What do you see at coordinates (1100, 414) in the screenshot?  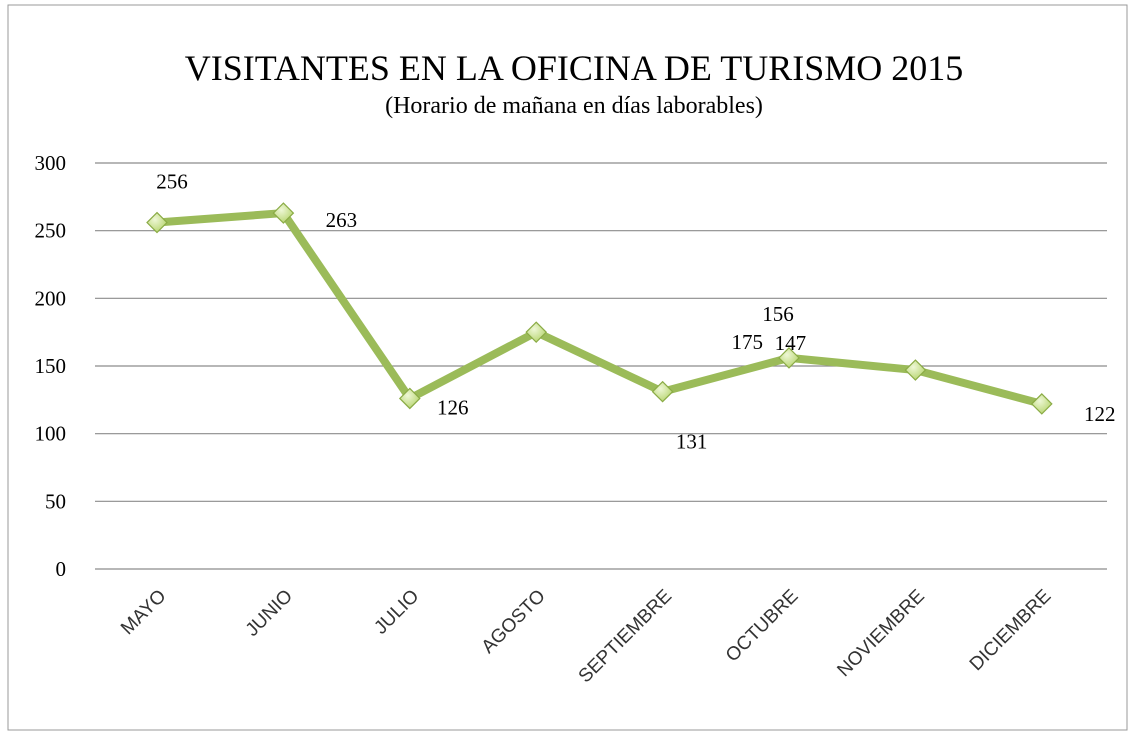 I see `data-label: 122` at bounding box center [1100, 414].